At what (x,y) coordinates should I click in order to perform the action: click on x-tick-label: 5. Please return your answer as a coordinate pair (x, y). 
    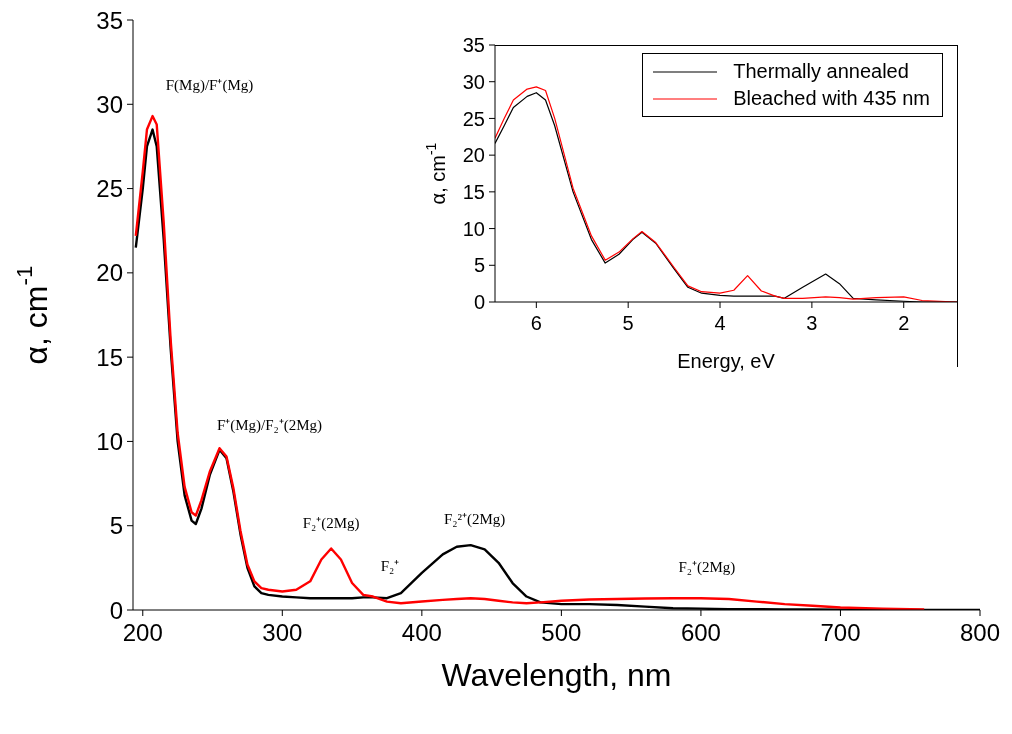
    Looking at the image, I should click on (628, 323).